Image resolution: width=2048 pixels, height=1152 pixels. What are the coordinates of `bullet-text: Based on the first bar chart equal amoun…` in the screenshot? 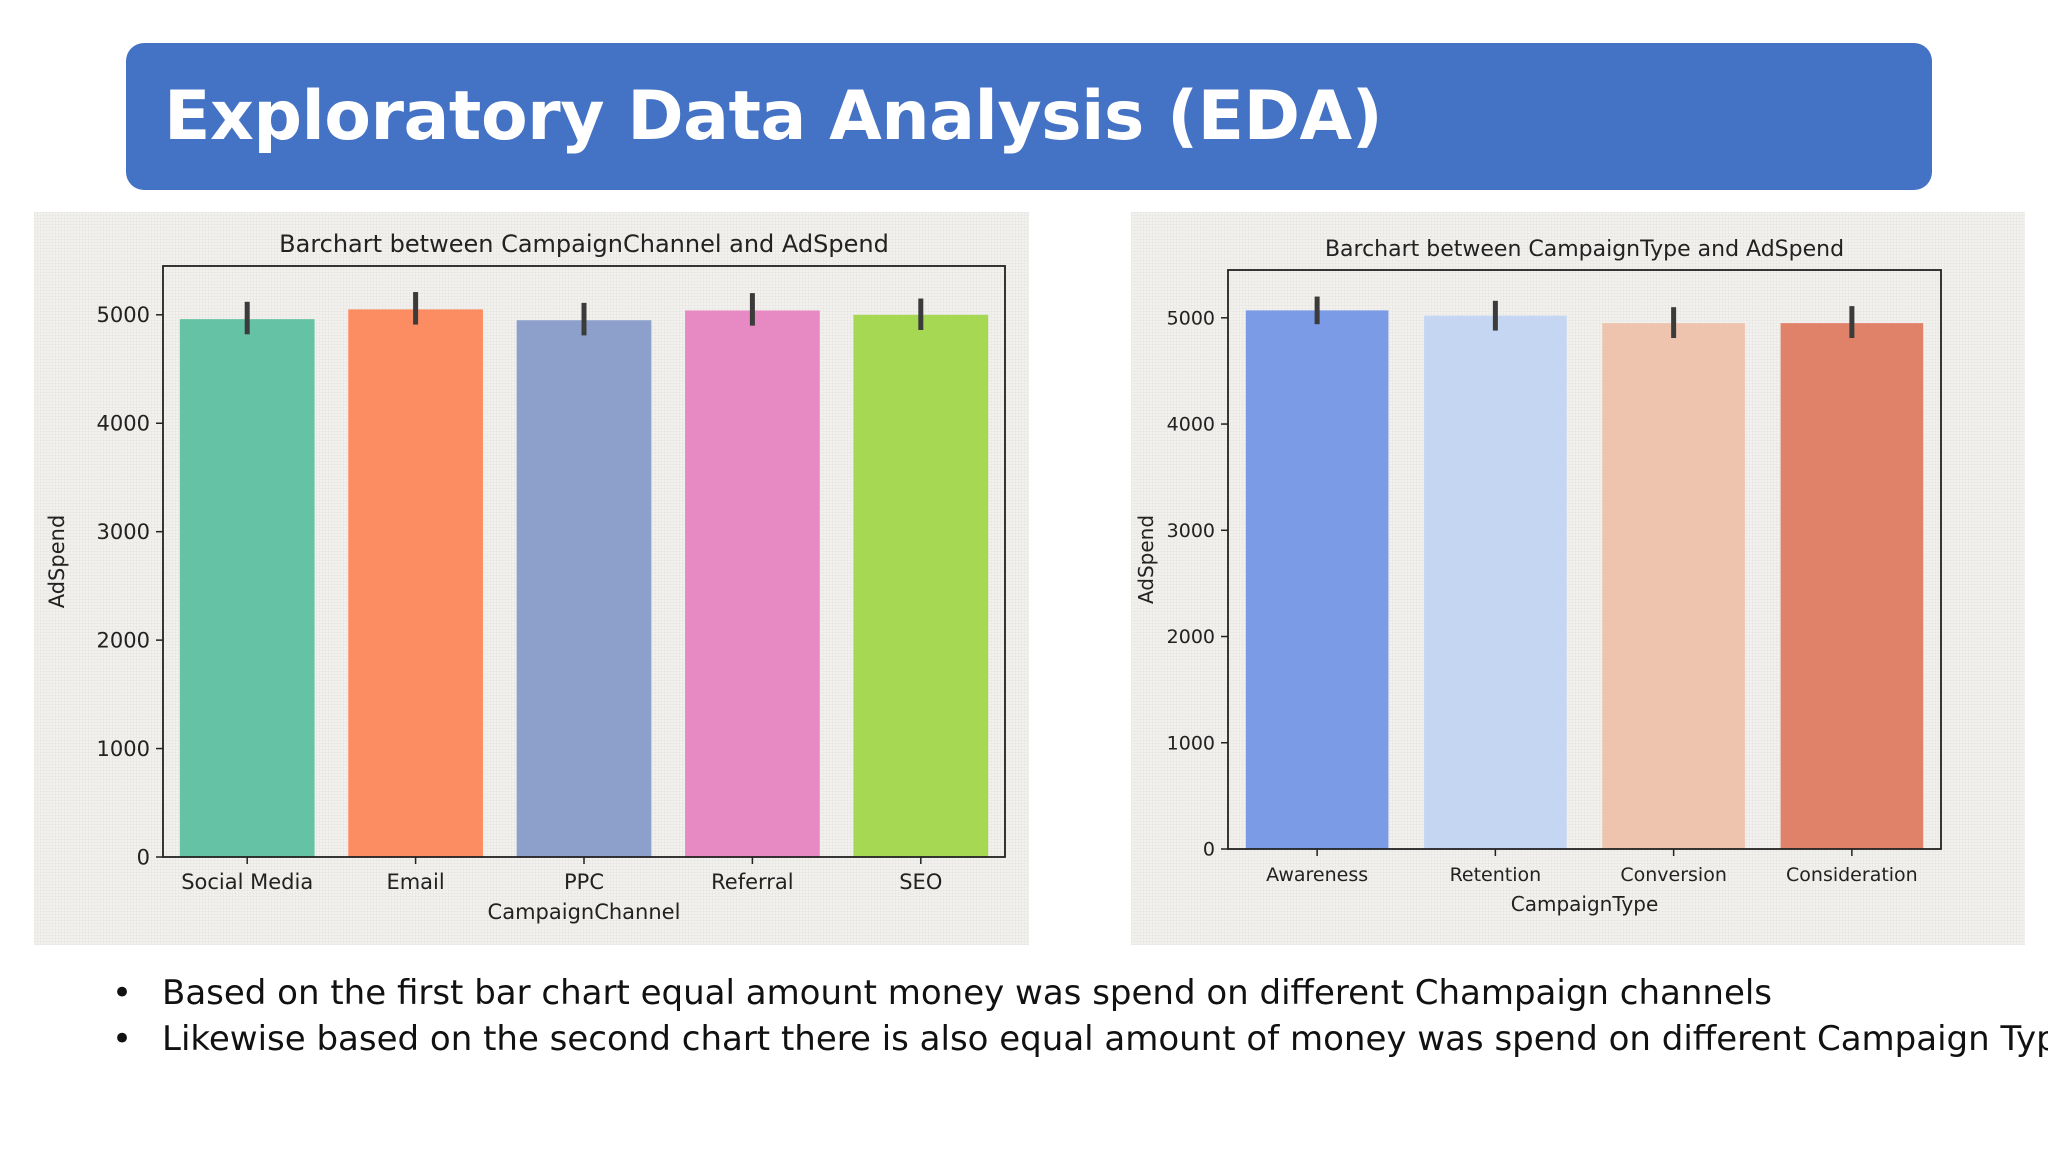 It's located at (967, 993).